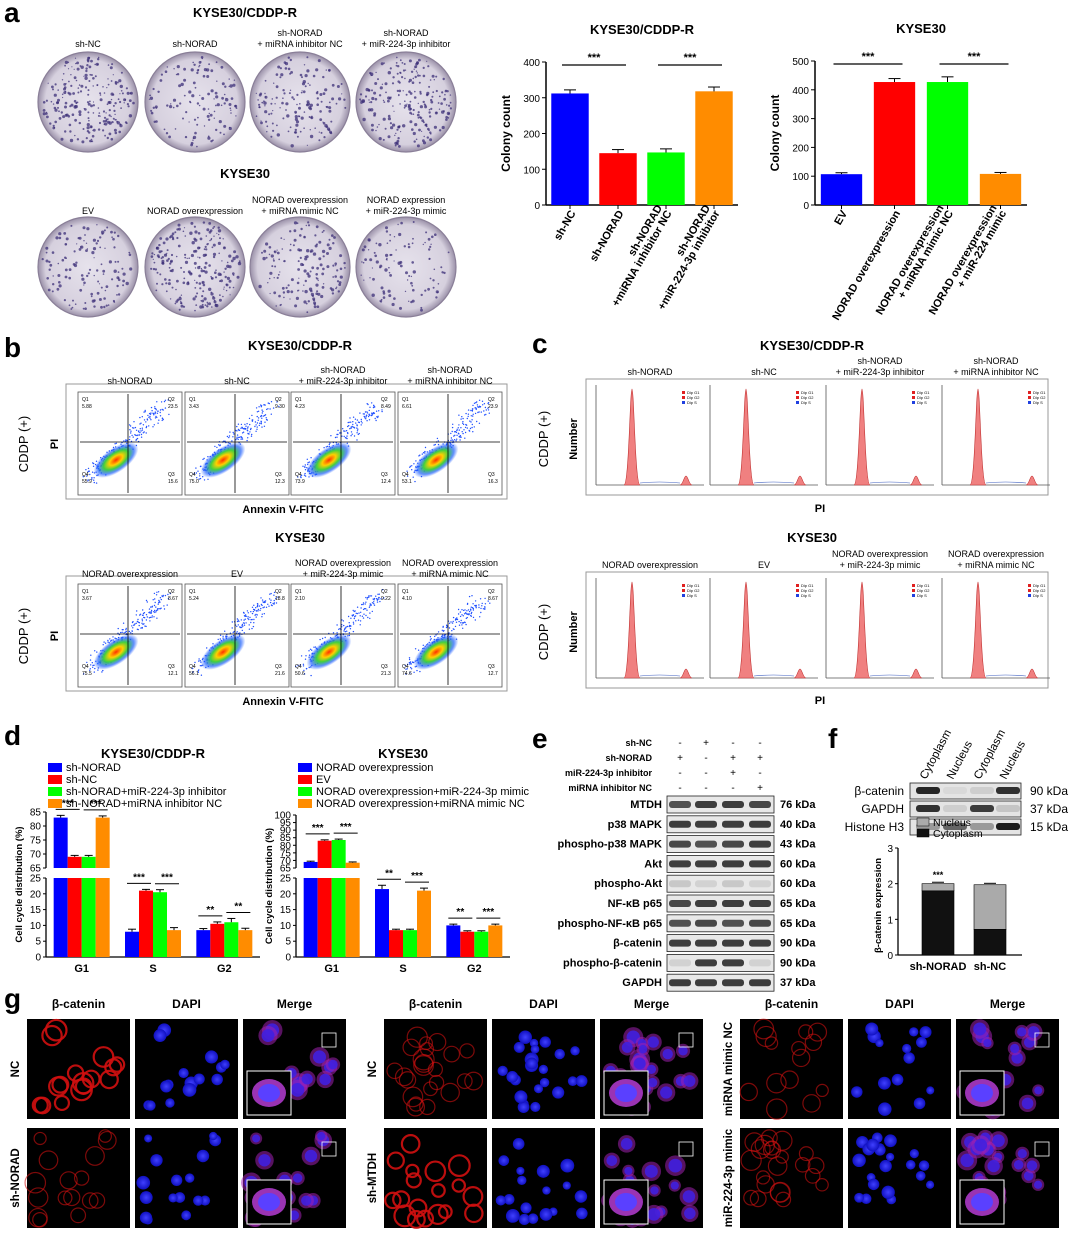  Describe the element at coordinates (862, 437) in the screenshot. I see `g1-peak` at that location.